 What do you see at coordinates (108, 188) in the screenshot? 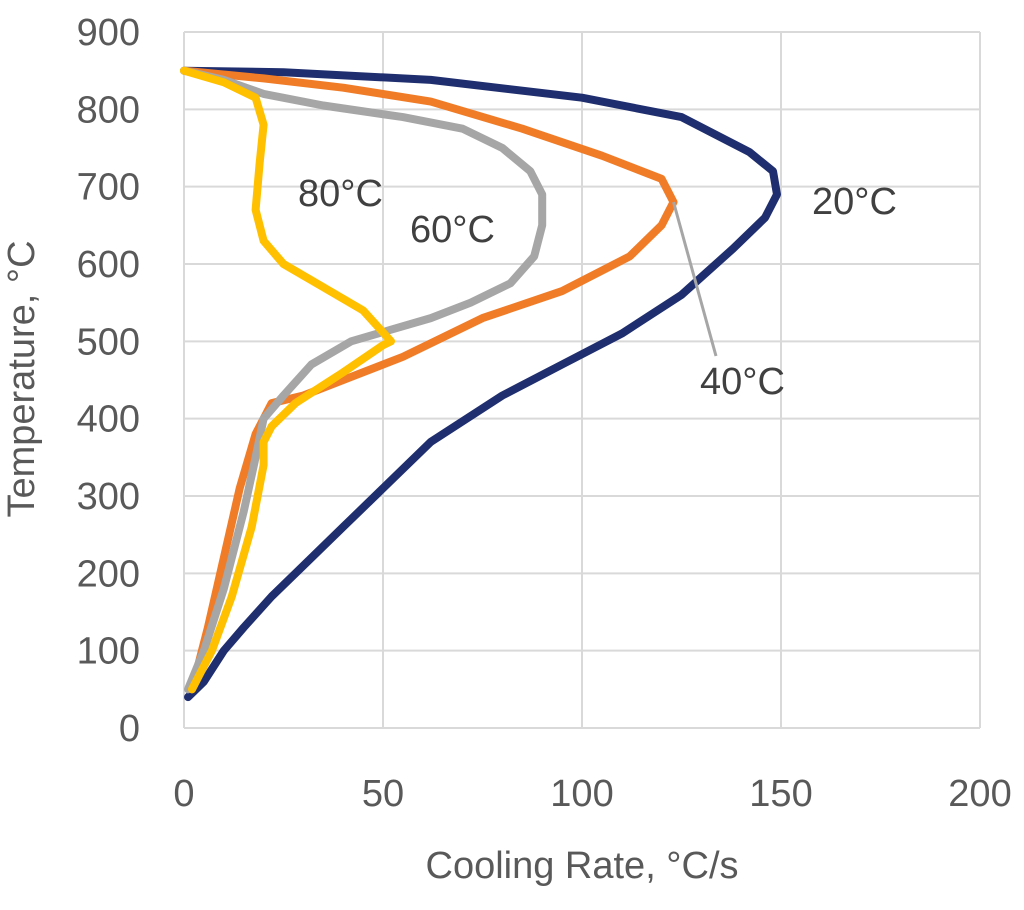
I see `y-tick-label-700: 700` at bounding box center [108, 188].